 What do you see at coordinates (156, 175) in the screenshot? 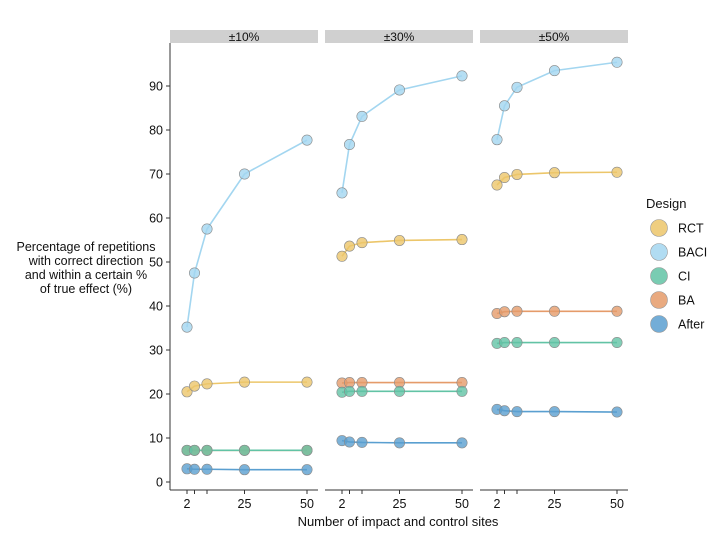
I see `y-tick-label: 70` at bounding box center [156, 175].